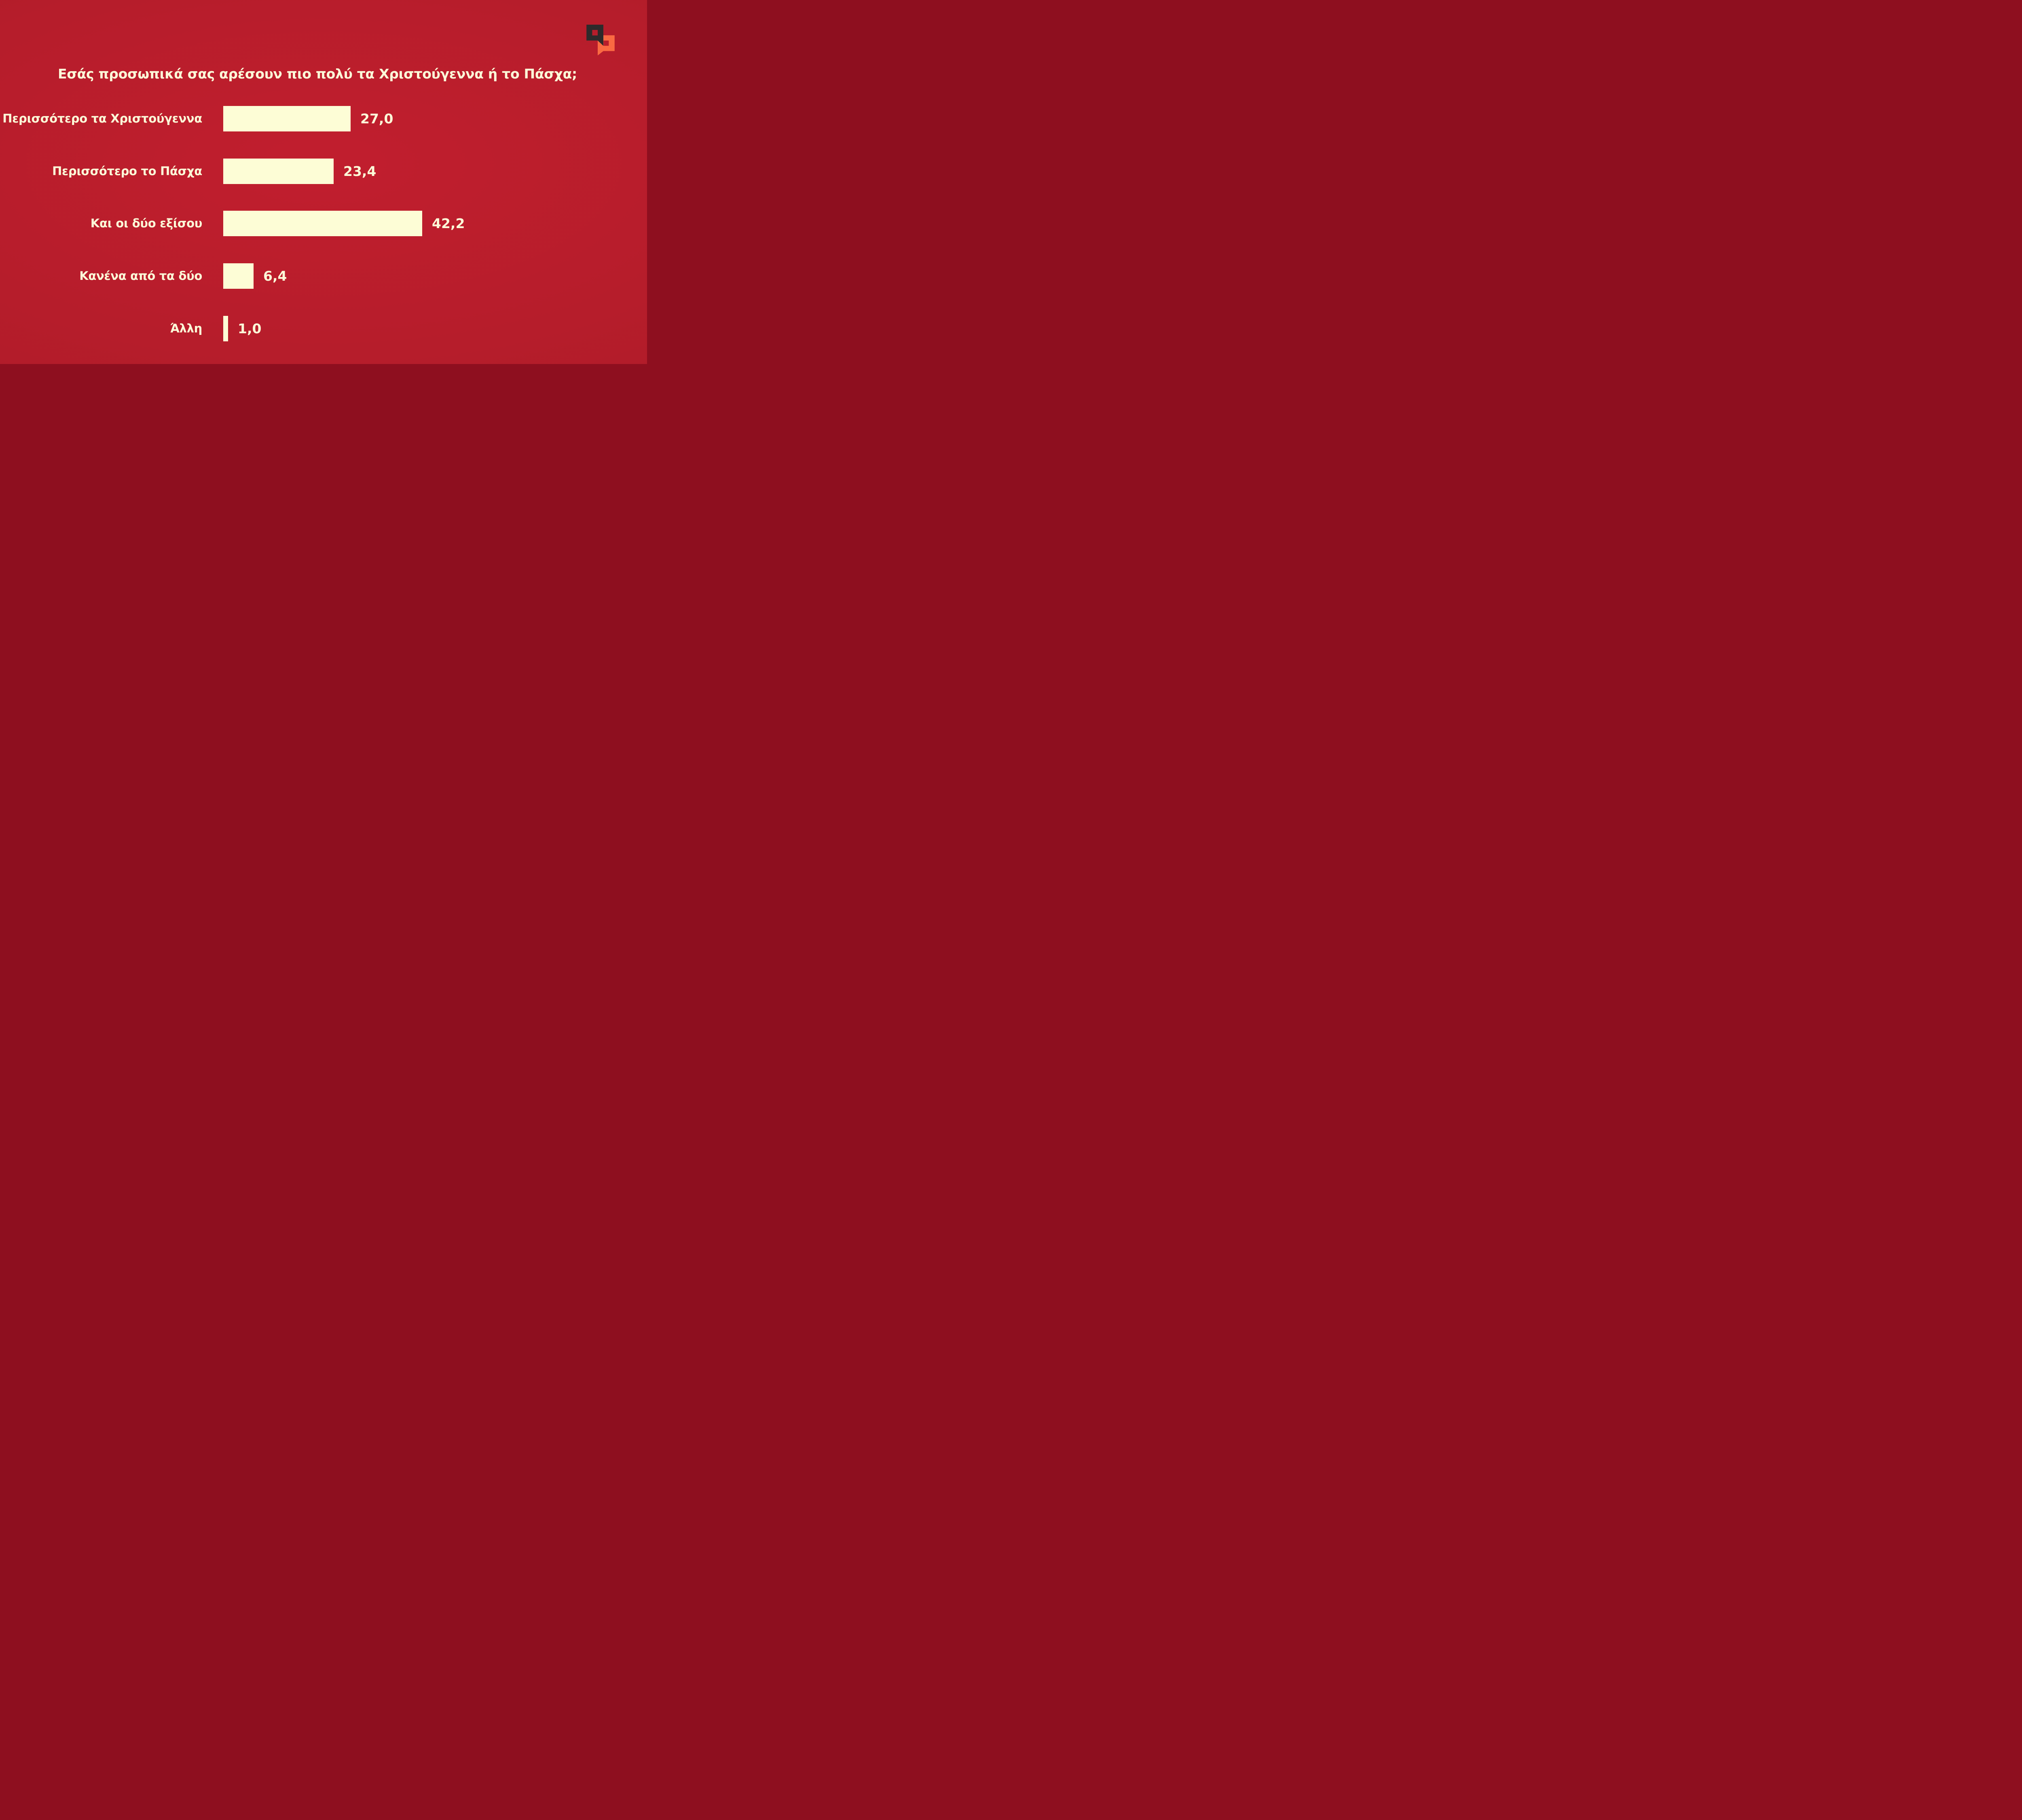  I want to click on bar-category-label: Άλλη, so click(186, 328).